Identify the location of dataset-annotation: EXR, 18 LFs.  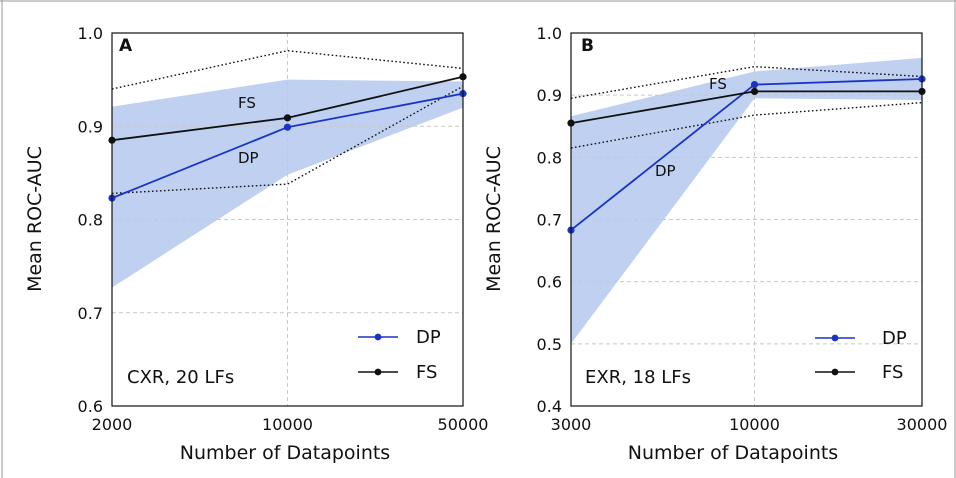
(638, 377).